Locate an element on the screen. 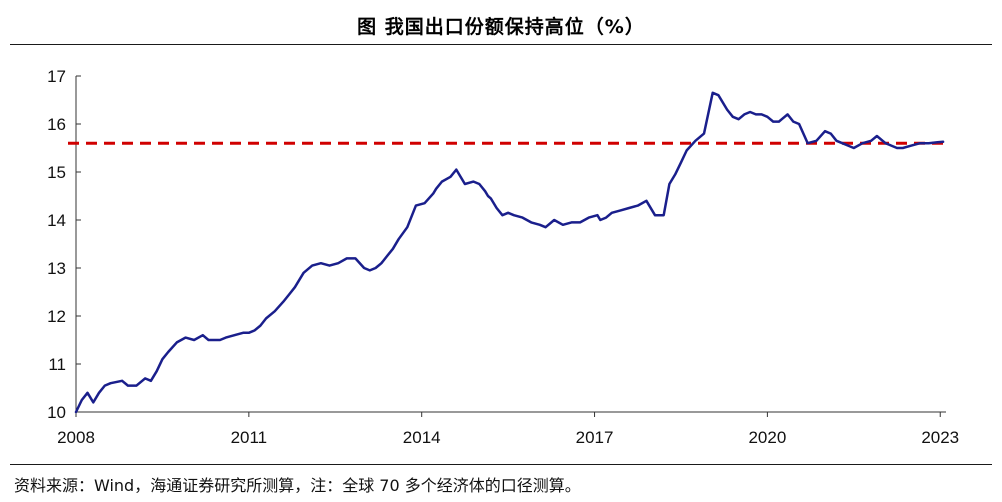 Image resolution: width=1002 pixels, height=502 pixels. x-tick-label: 2017 is located at coordinates (595, 437).